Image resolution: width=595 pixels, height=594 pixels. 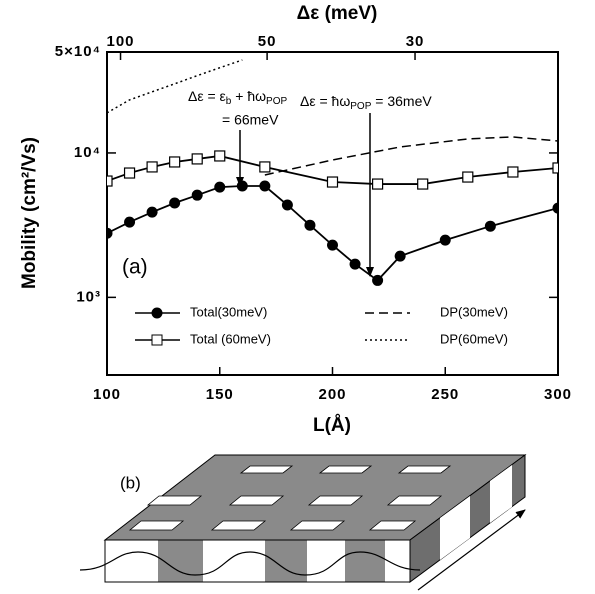 What do you see at coordinates (474, 311) in the screenshot?
I see `legend-label: DP(30meV)` at bounding box center [474, 311].